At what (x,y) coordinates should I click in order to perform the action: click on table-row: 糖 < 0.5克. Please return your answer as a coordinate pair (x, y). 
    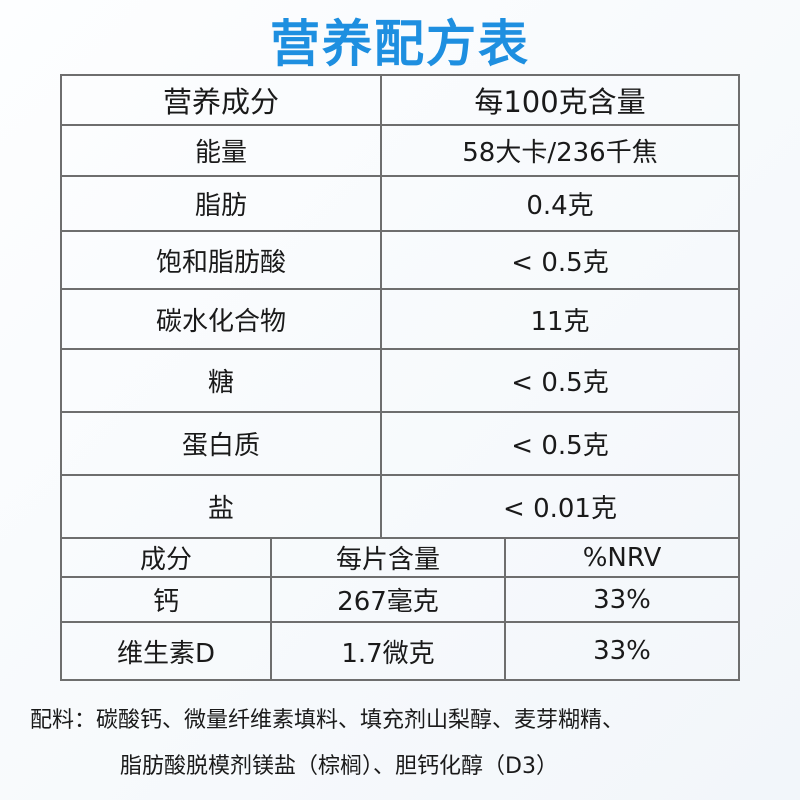
    Looking at the image, I should click on (400, 380).